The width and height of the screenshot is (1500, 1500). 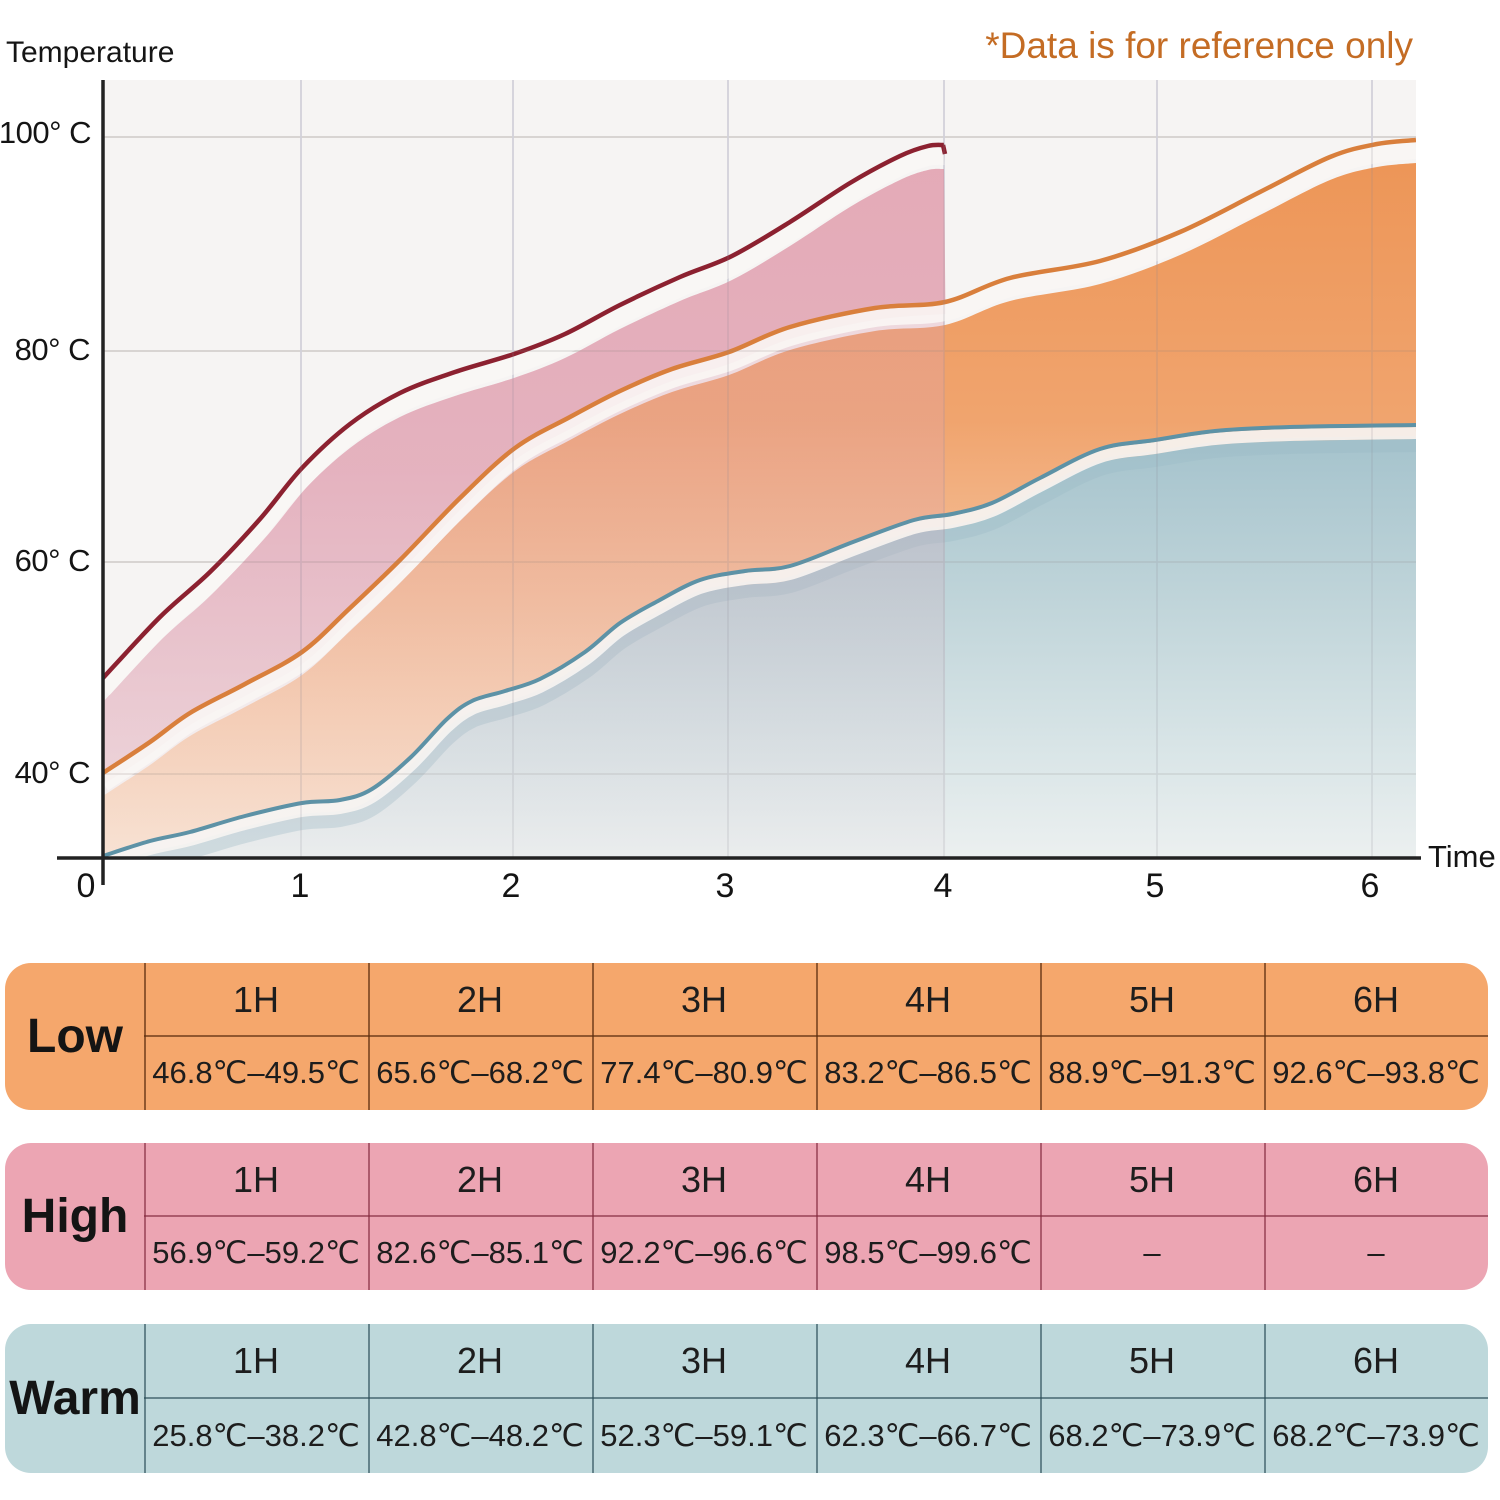 I want to click on svg-text: 5, so click(x=1155, y=886).